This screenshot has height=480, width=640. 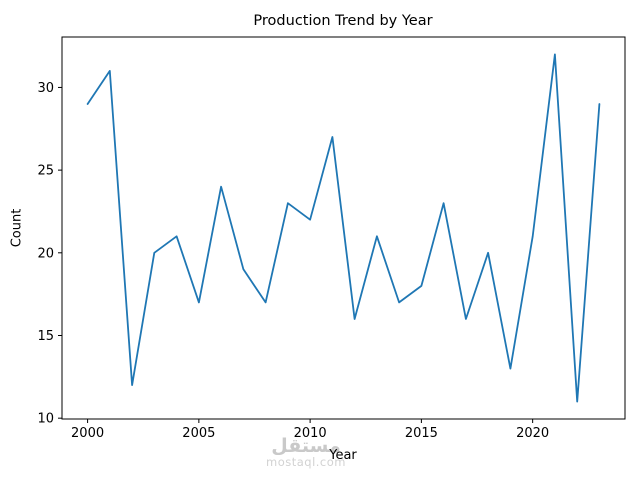 What do you see at coordinates (87, 433) in the screenshot?
I see `x-tick-label: 2000` at bounding box center [87, 433].